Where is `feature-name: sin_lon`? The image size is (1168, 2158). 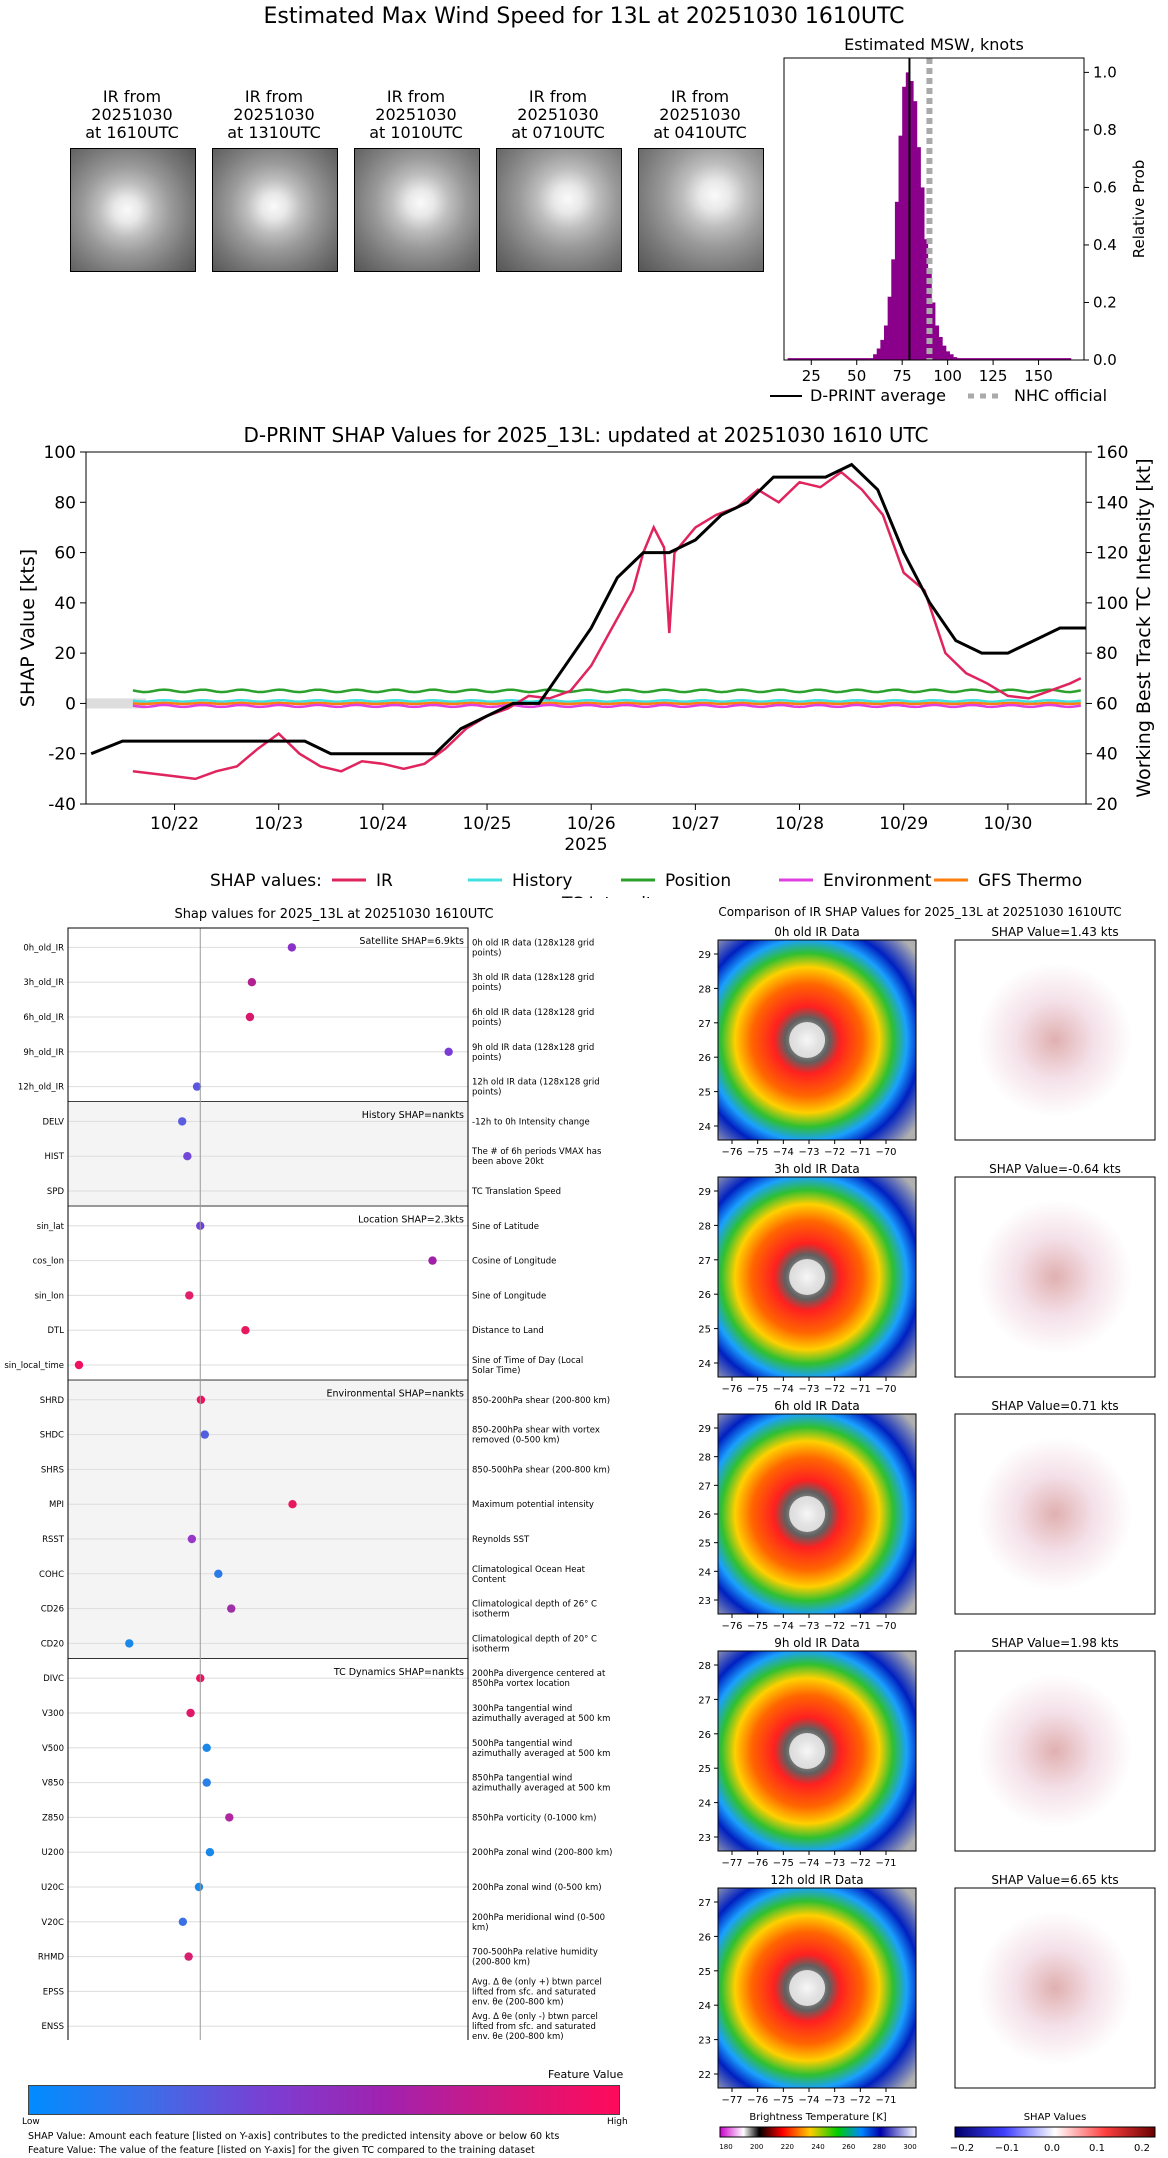
feature-name: sin_lon is located at coordinates (49, 1296).